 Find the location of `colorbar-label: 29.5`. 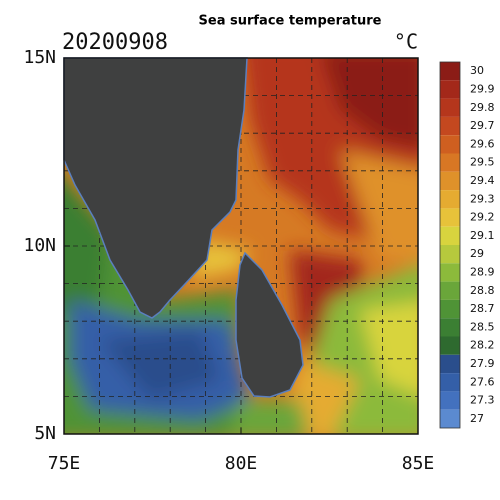

colorbar-label: 29.5 is located at coordinates (482, 162).